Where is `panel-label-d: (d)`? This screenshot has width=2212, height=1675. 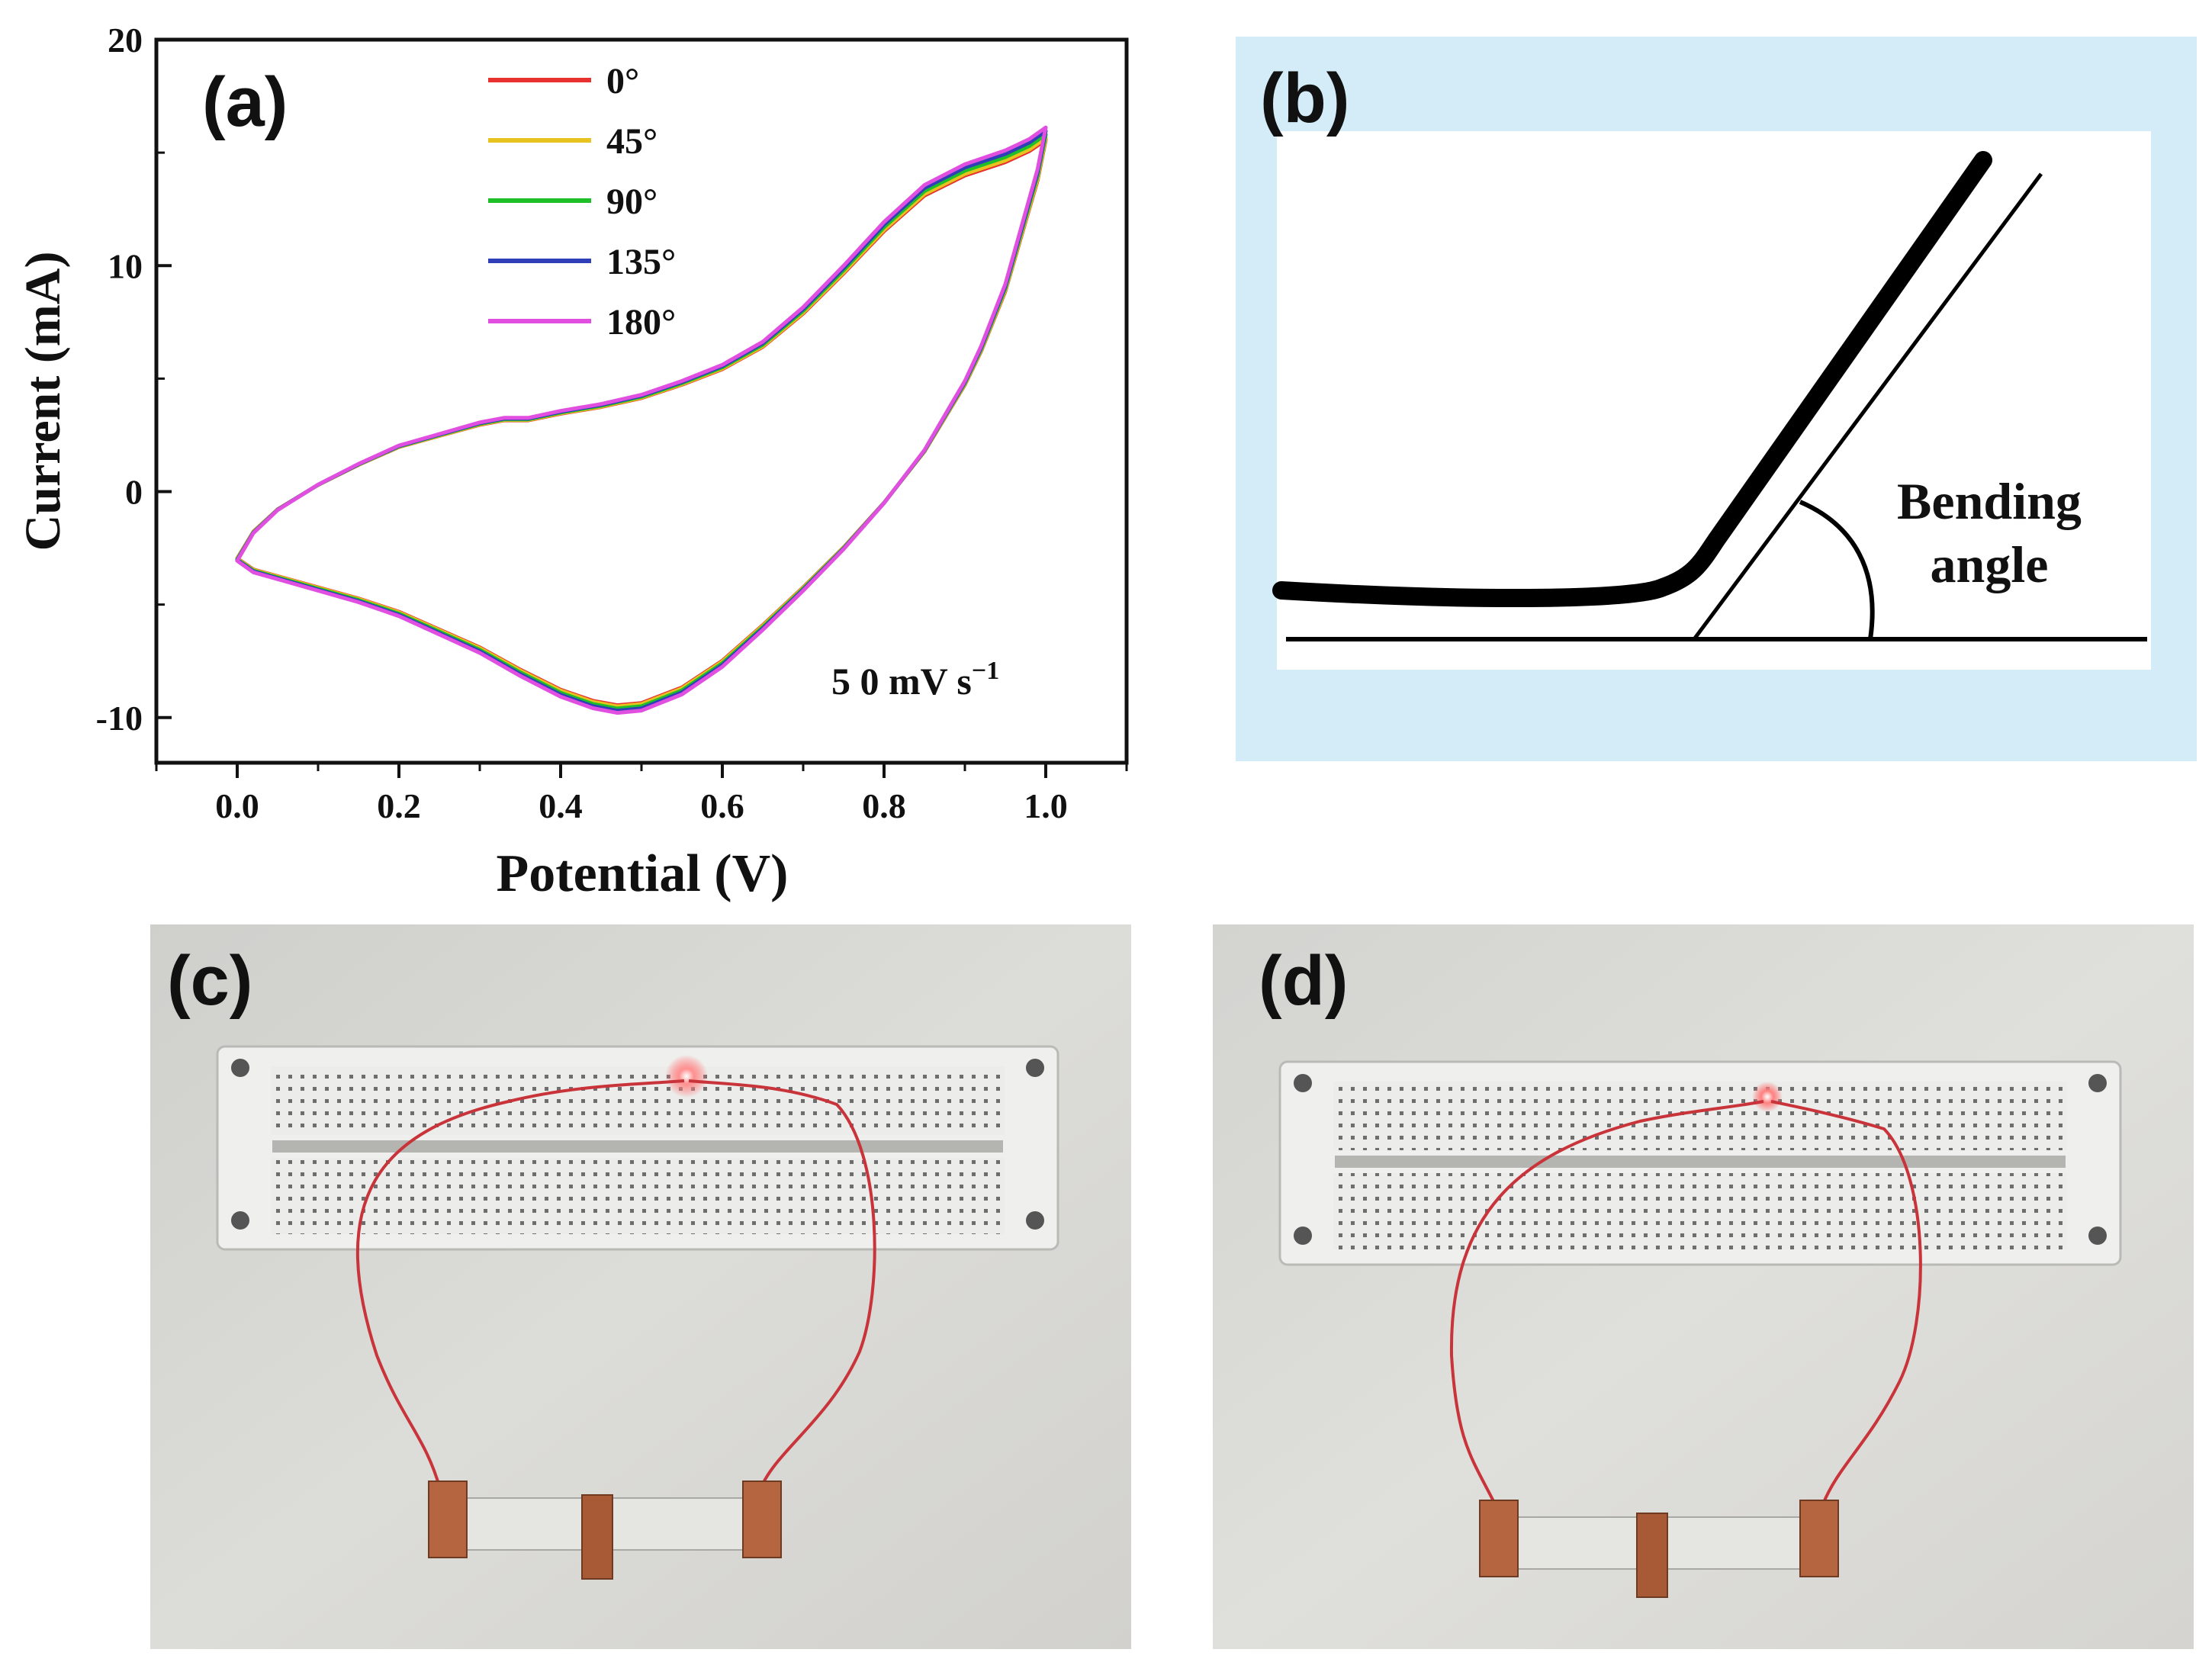
panel-label-d: (d) is located at coordinates (1303, 981).